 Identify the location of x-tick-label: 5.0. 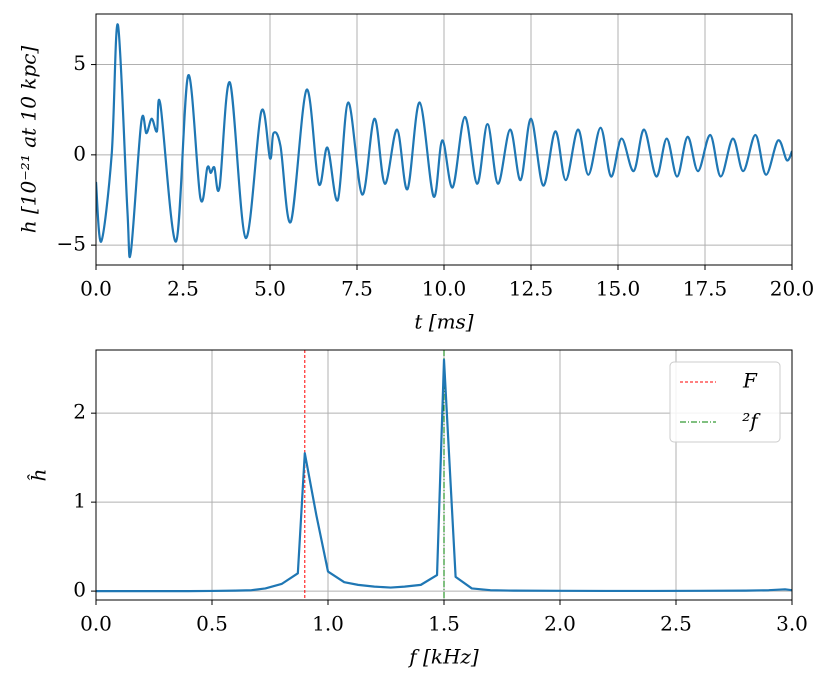
(270, 289).